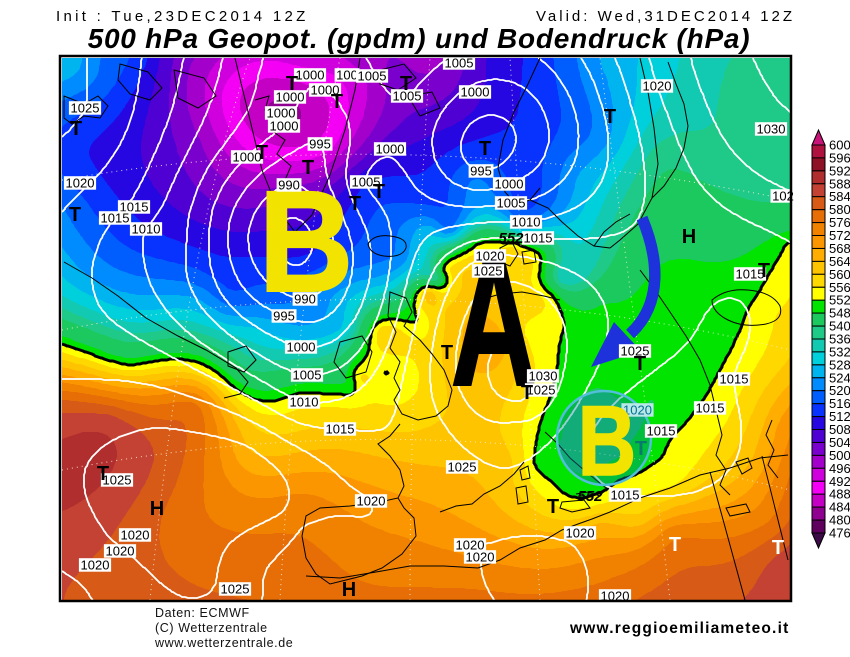  What do you see at coordinates (839, 183) in the screenshot?
I see `svg-text: 588` at bounding box center [839, 183].